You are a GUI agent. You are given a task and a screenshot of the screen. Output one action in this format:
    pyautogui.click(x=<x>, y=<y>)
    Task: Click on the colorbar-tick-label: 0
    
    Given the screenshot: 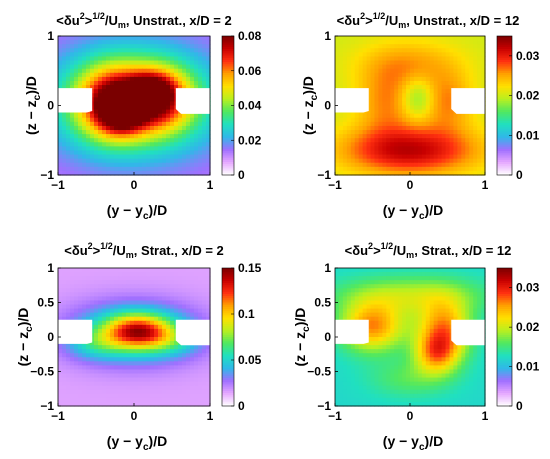 What is the action you would take?
    pyautogui.click(x=519, y=175)
    